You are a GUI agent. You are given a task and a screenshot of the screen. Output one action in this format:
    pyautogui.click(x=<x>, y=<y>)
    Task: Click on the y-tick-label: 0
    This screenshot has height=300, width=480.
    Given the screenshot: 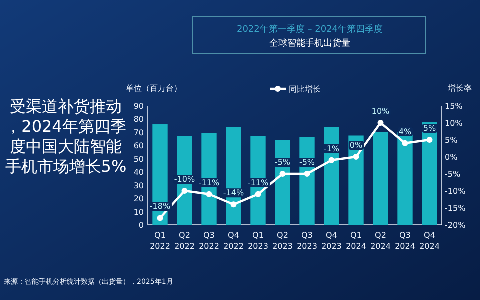 What is the action you would take?
    pyautogui.click(x=141, y=225)
    